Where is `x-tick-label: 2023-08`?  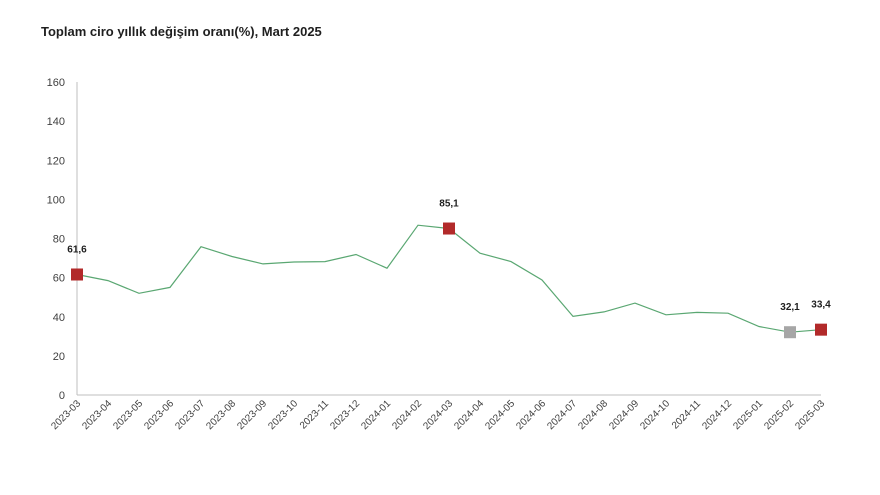 x-tick-label: 2023-08 is located at coordinates (221, 415).